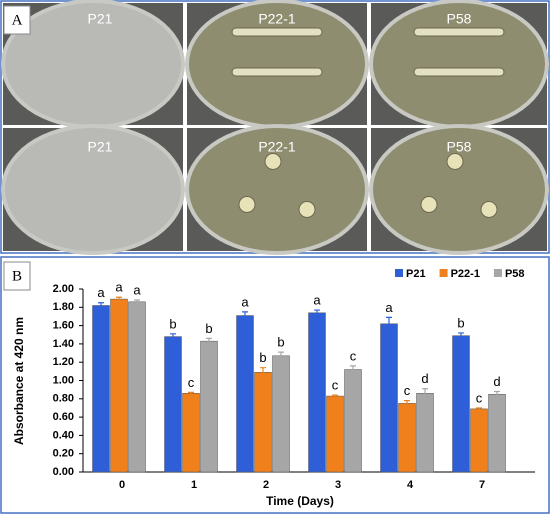 Image resolution: width=550 pixels, height=520 pixels. I want to click on panel-label: A, so click(17, 20).